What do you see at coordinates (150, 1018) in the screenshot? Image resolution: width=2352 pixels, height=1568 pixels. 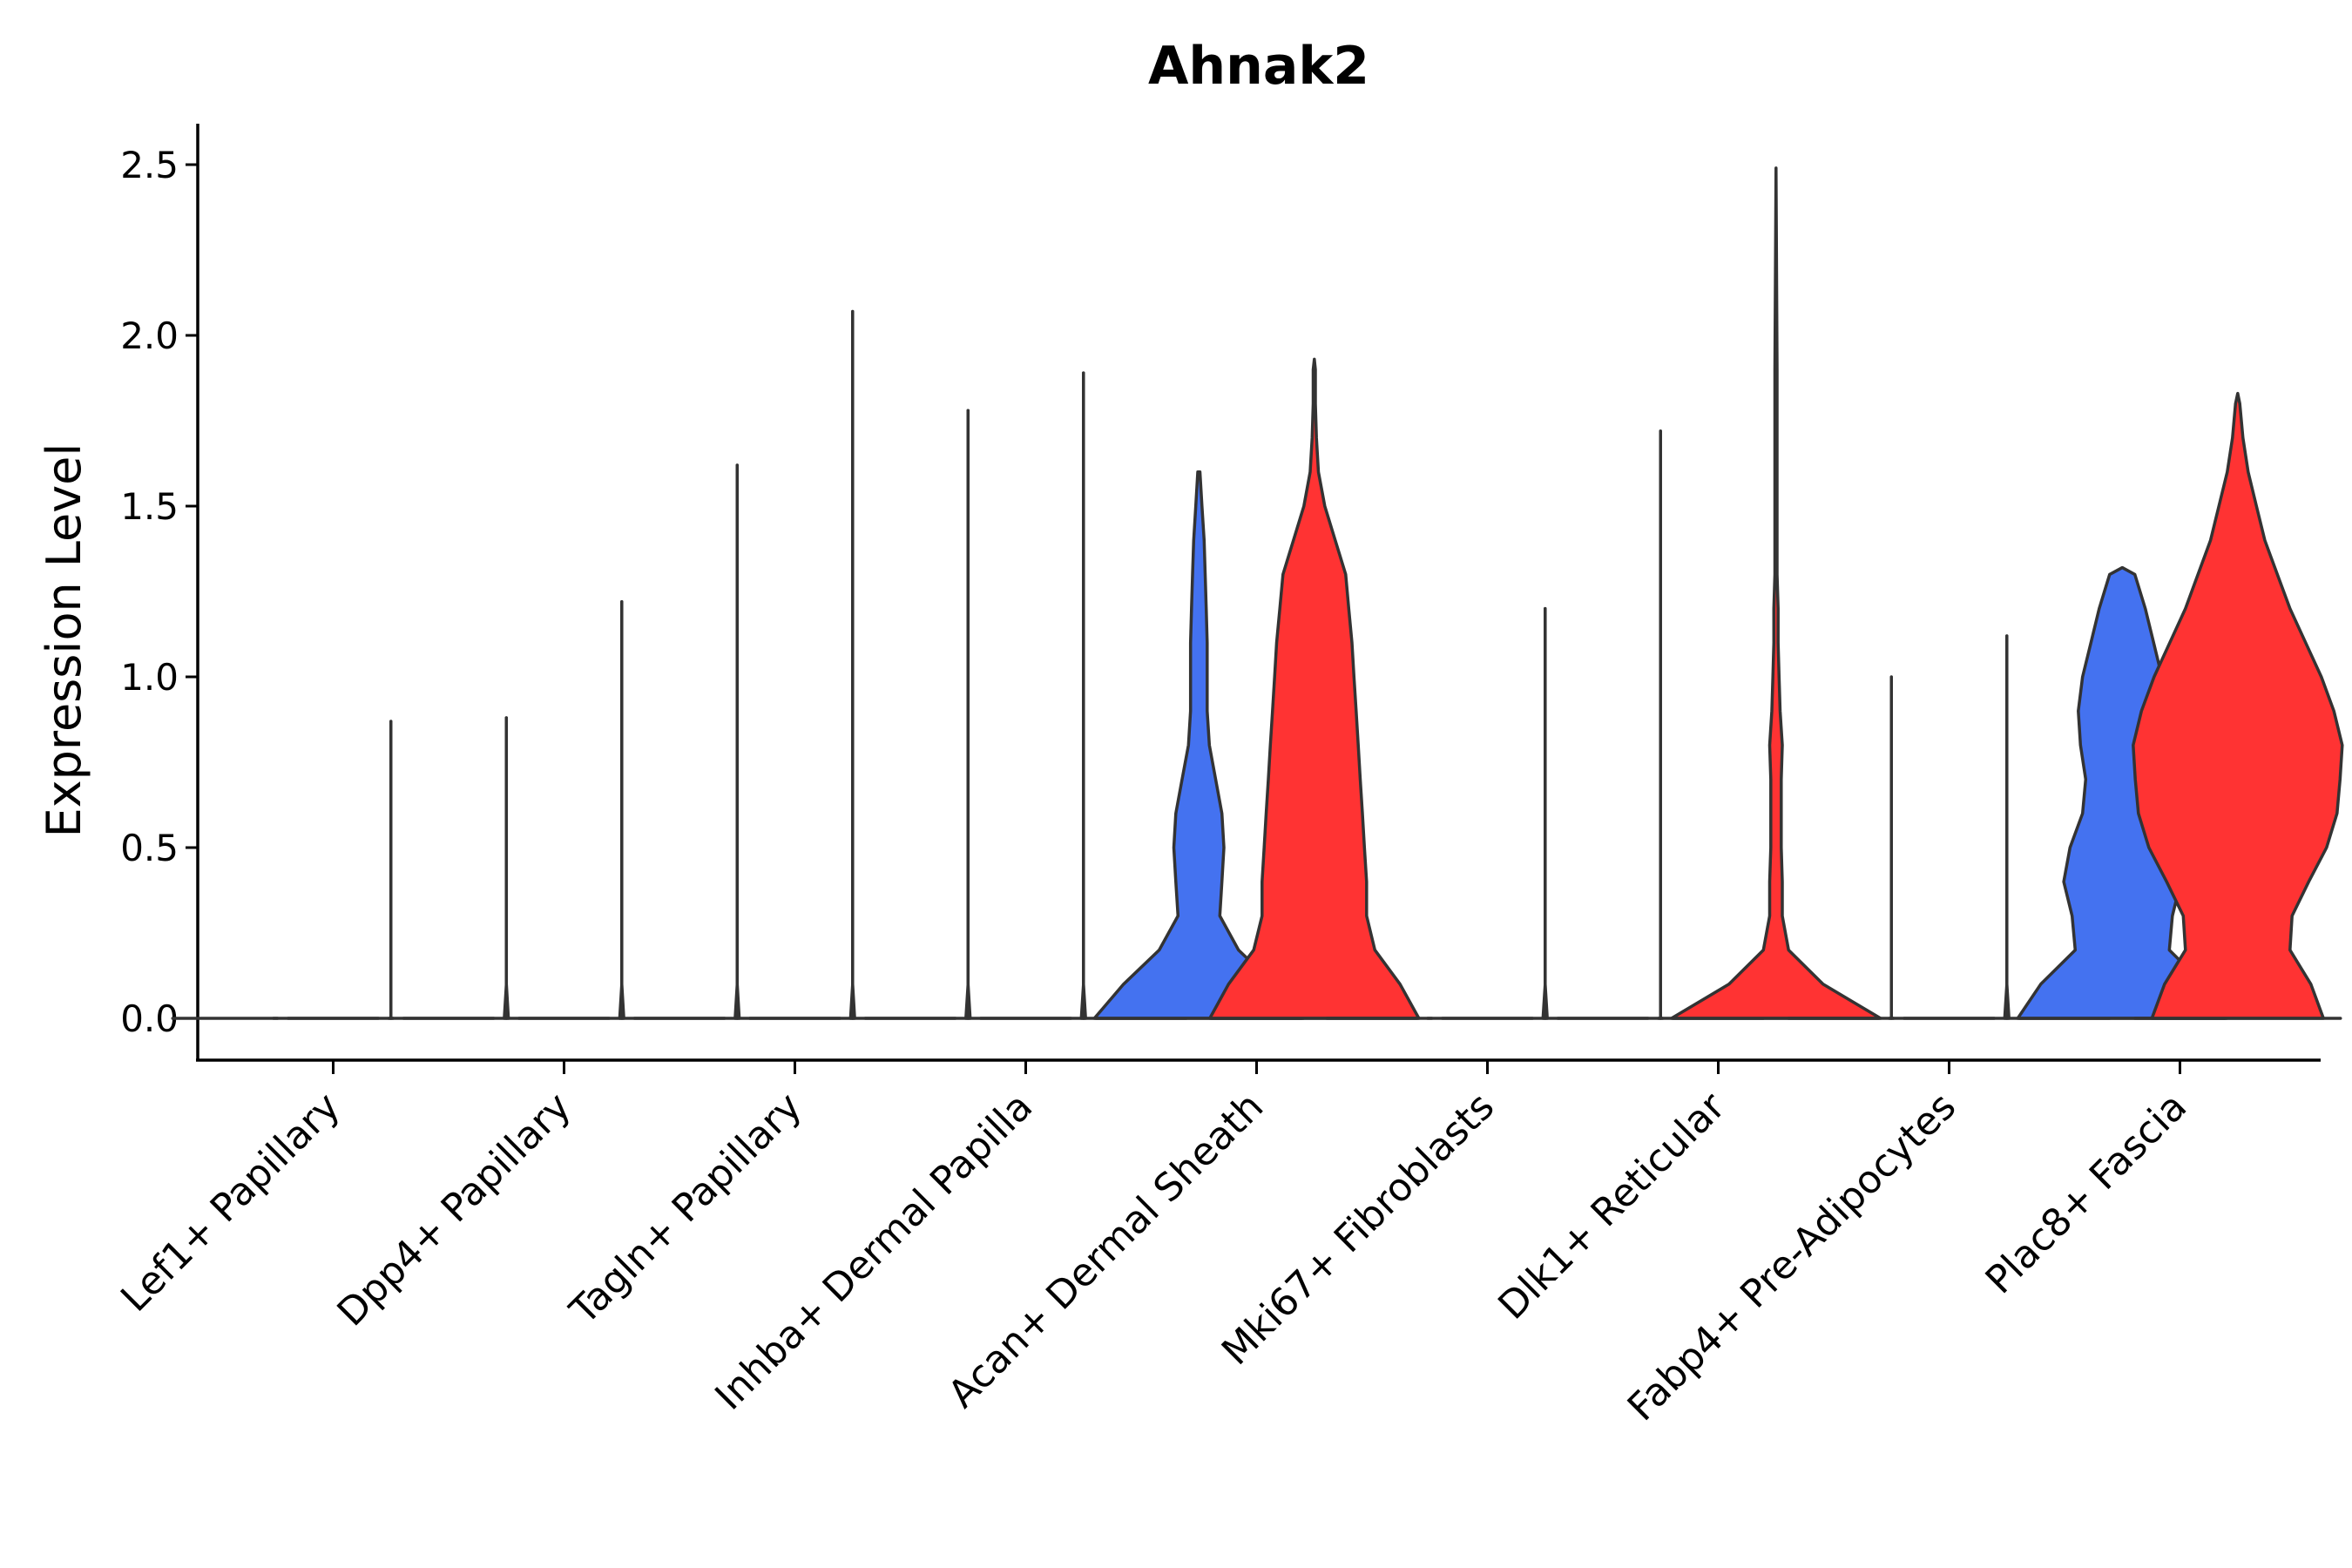 I see `y-tick-label: 0.0` at bounding box center [150, 1018].